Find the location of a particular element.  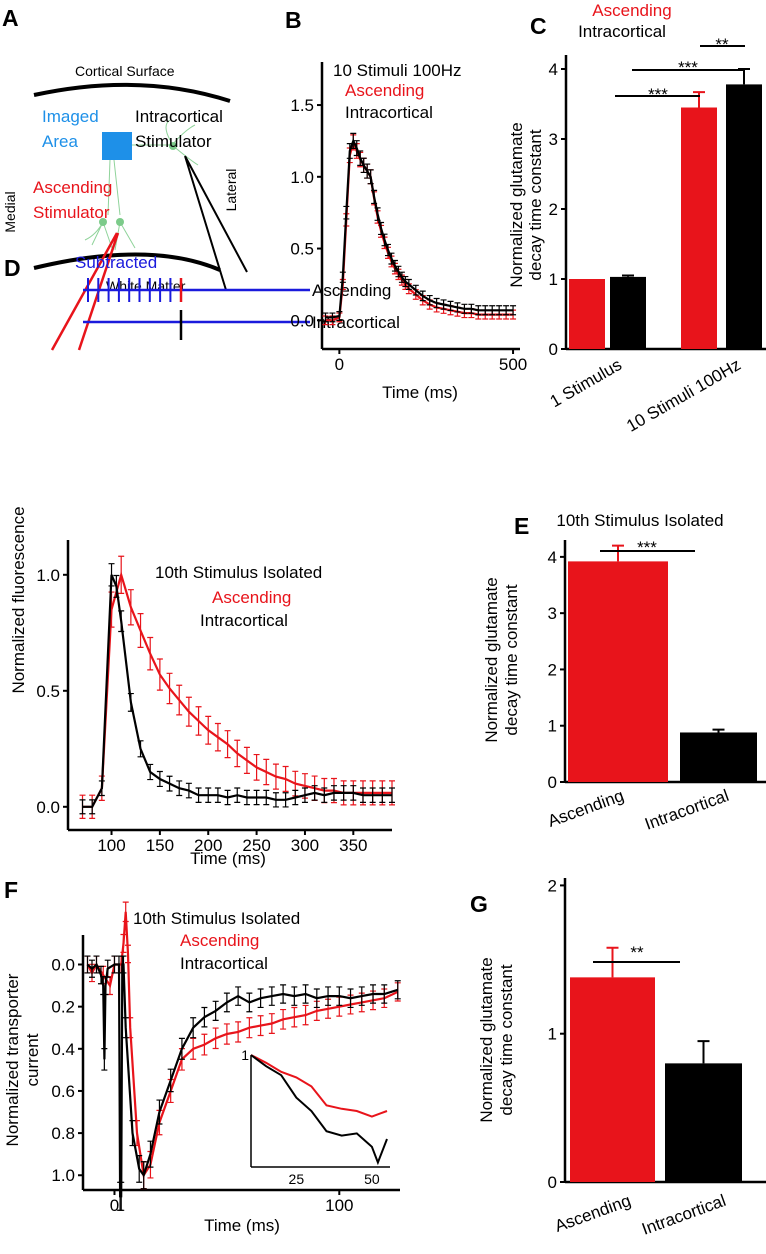

panel-c-error-bar is located at coordinates (699, 99).